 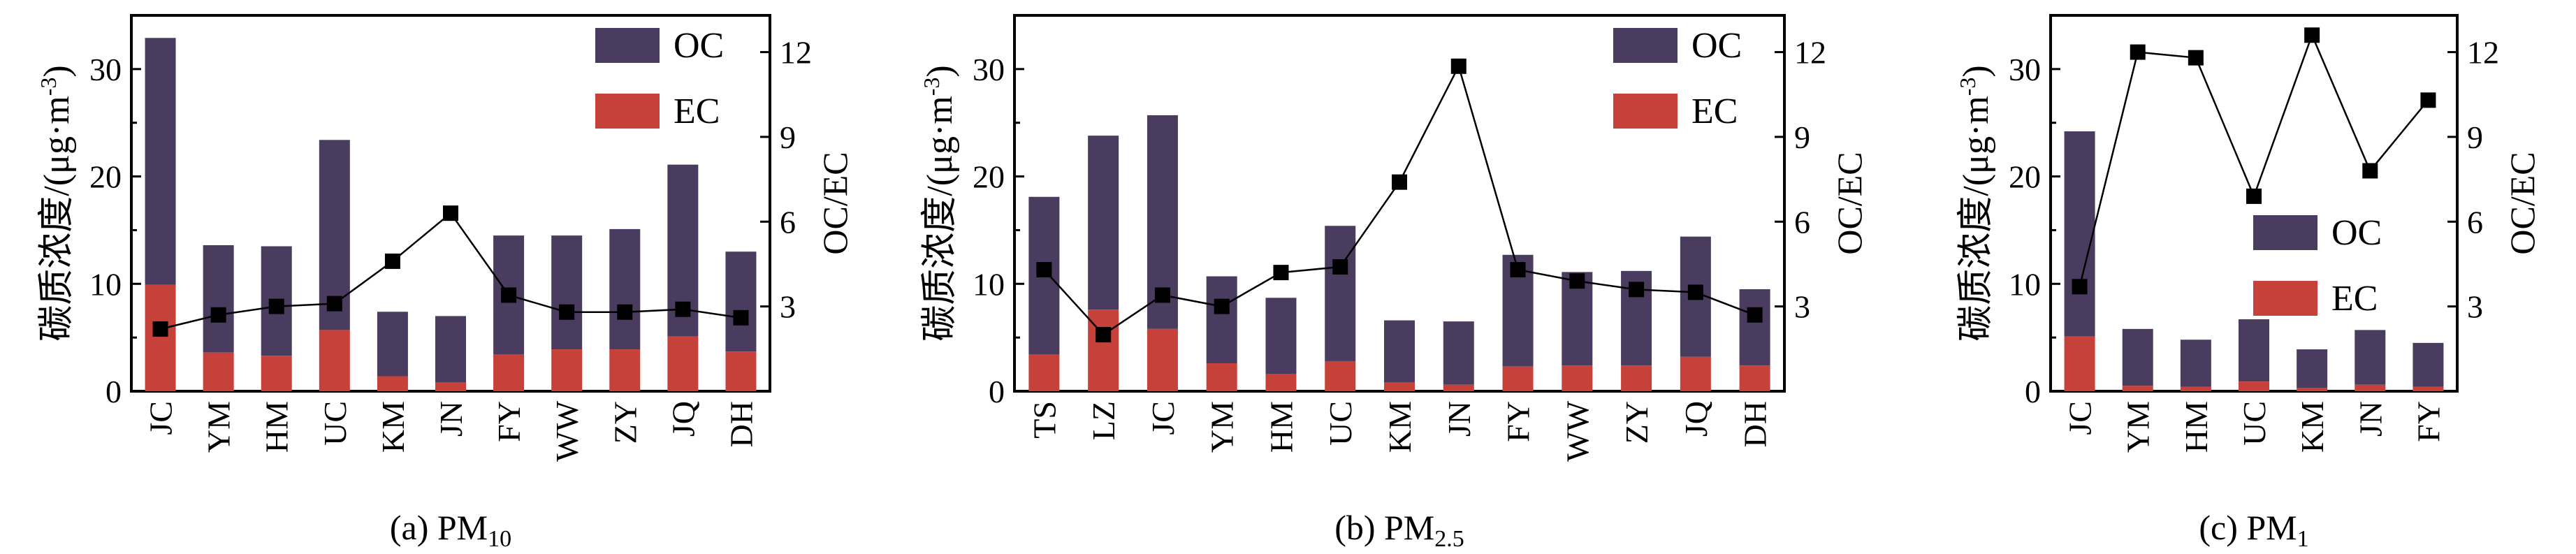 What do you see at coordinates (499, 539) in the screenshot?
I see `panel-caption-sub: 10` at bounding box center [499, 539].